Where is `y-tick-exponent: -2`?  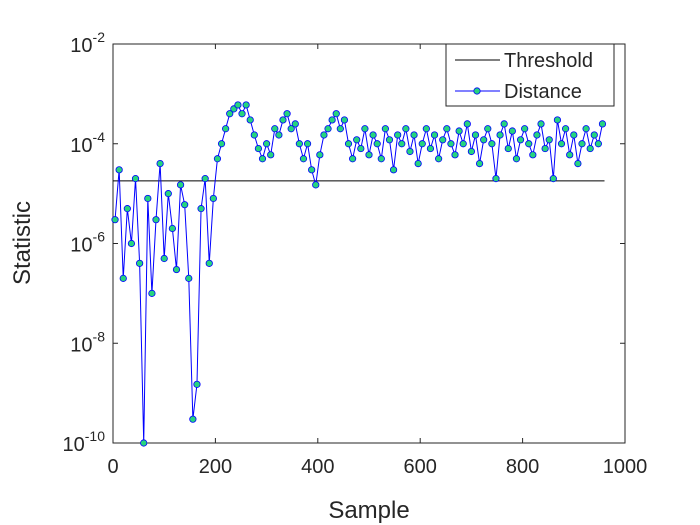
y-tick-exponent: -2 is located at coordinates (99, 37).